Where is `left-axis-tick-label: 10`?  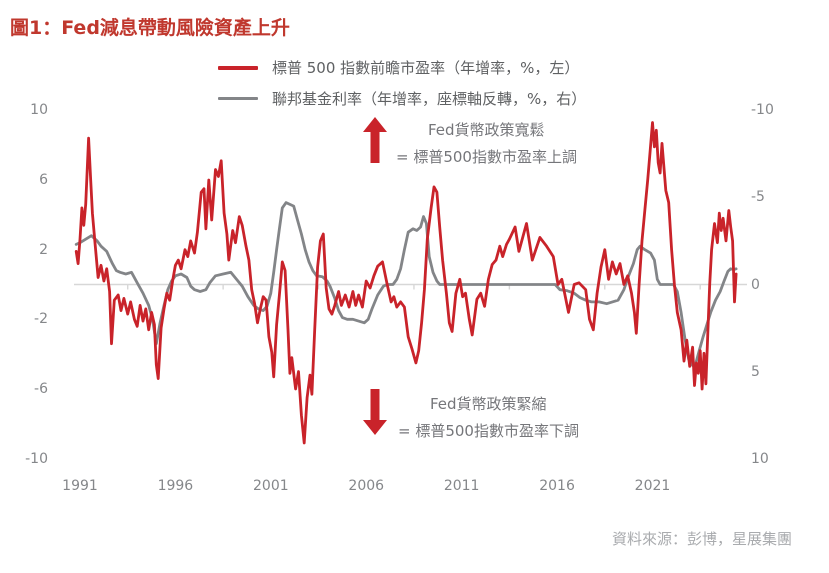
left-axis-tick-label: 10 is located at coordinates (39, 110).